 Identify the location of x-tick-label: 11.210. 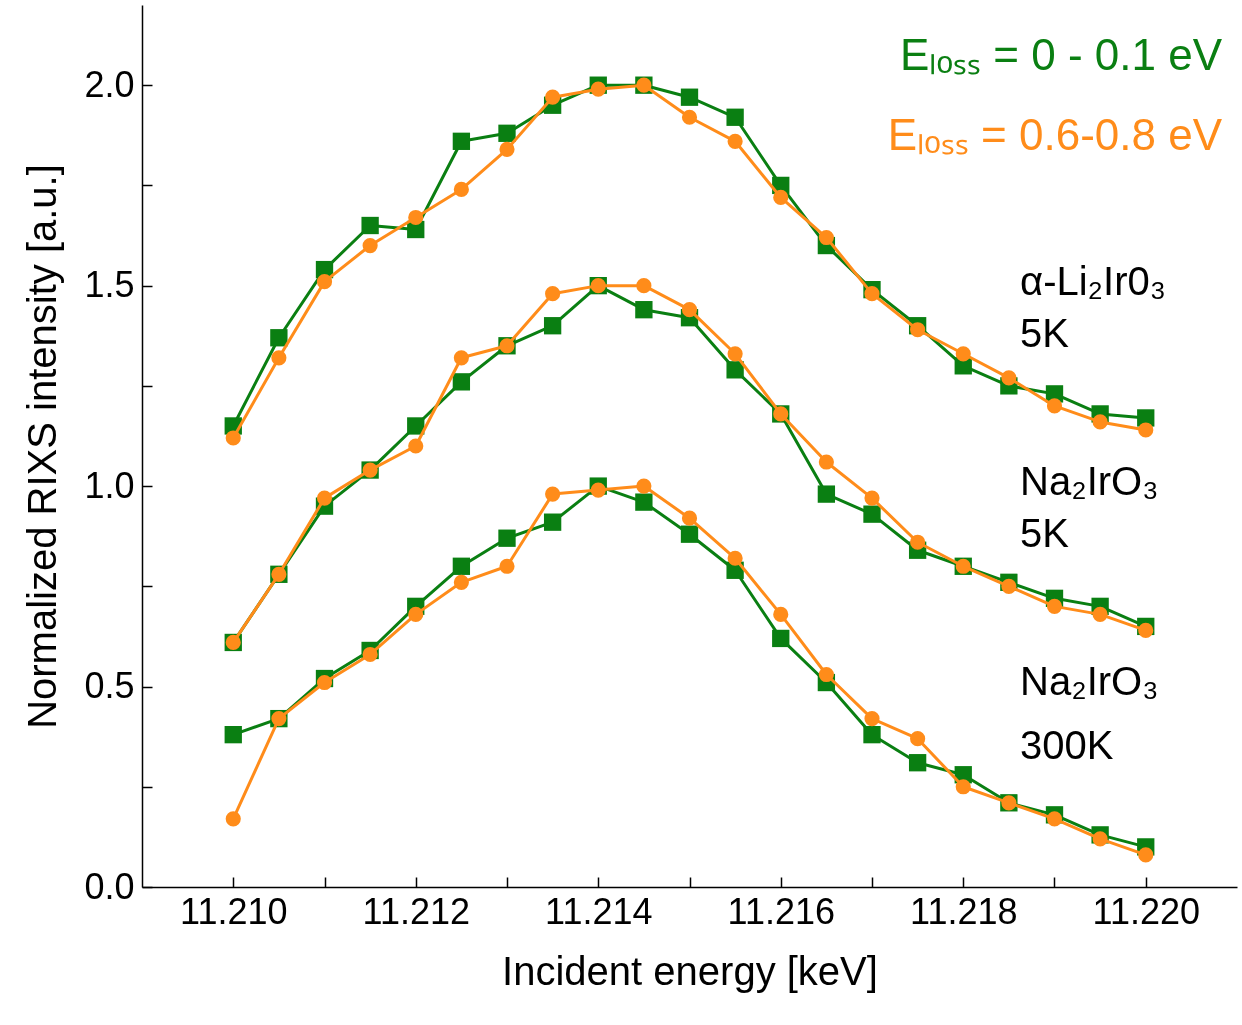
(234, 911).